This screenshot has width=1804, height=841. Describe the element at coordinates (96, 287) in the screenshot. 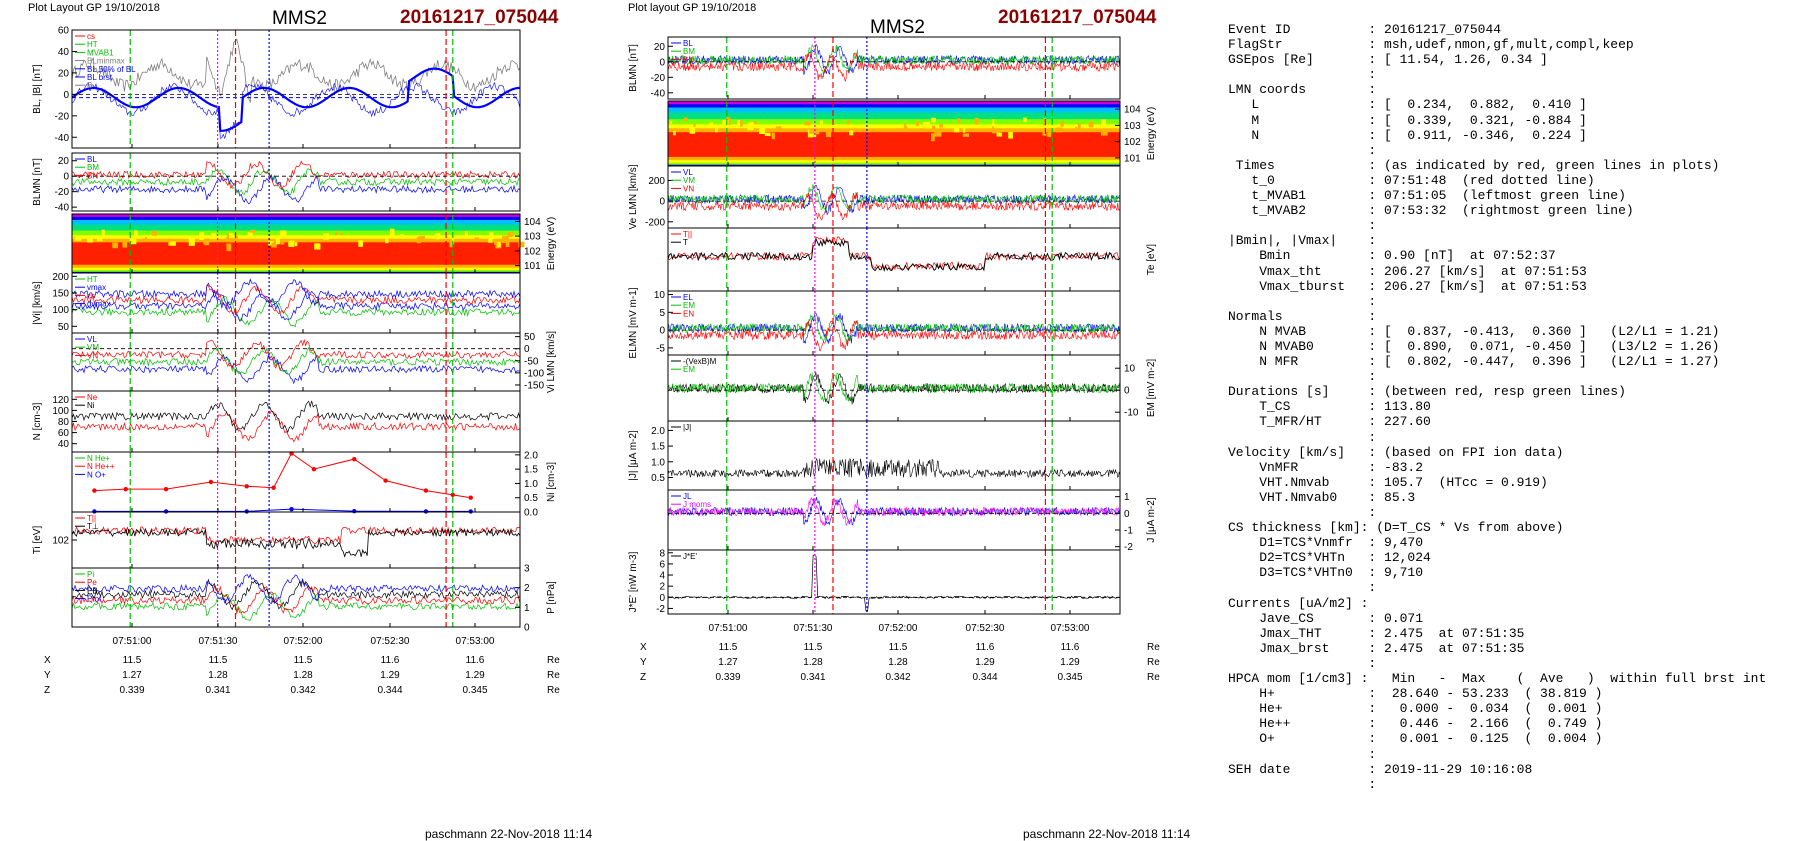

I see `left-4-legend-1: vmax` at that location.